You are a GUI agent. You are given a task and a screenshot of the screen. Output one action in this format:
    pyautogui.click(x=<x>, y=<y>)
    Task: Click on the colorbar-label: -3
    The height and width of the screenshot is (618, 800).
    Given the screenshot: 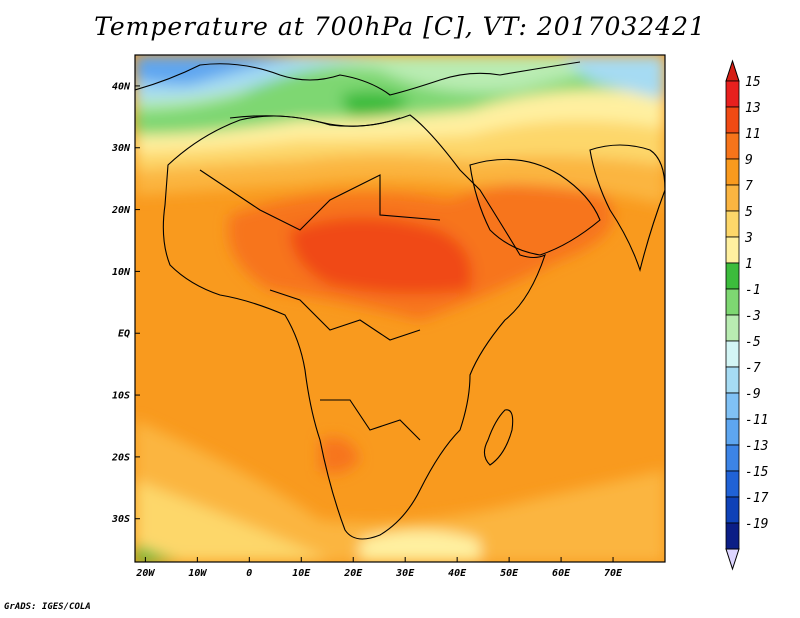 What is the action you would take?
    pyautogui.click(x=753, y=316)
    